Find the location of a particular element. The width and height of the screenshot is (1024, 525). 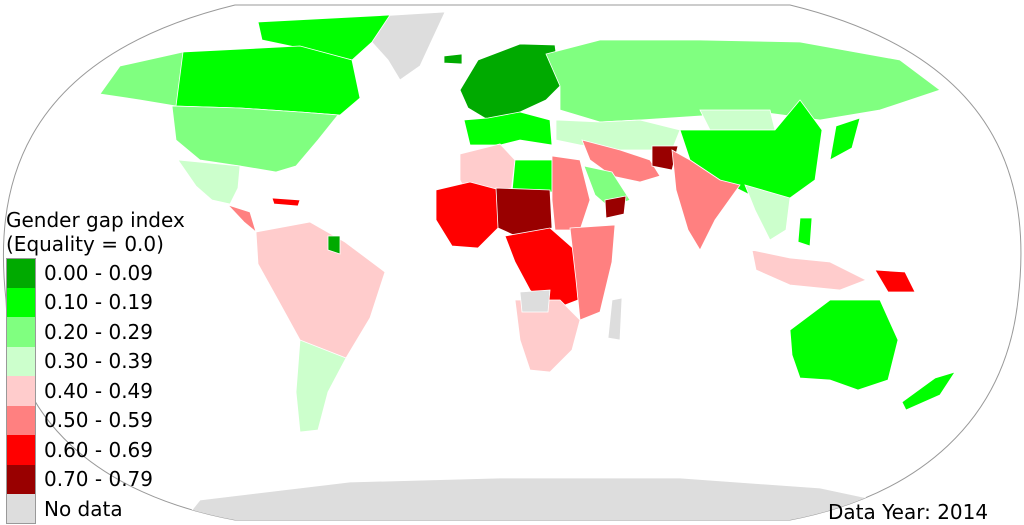

legend-title-line2: (Equality = 0.0) is located at coordinates (85, 244).